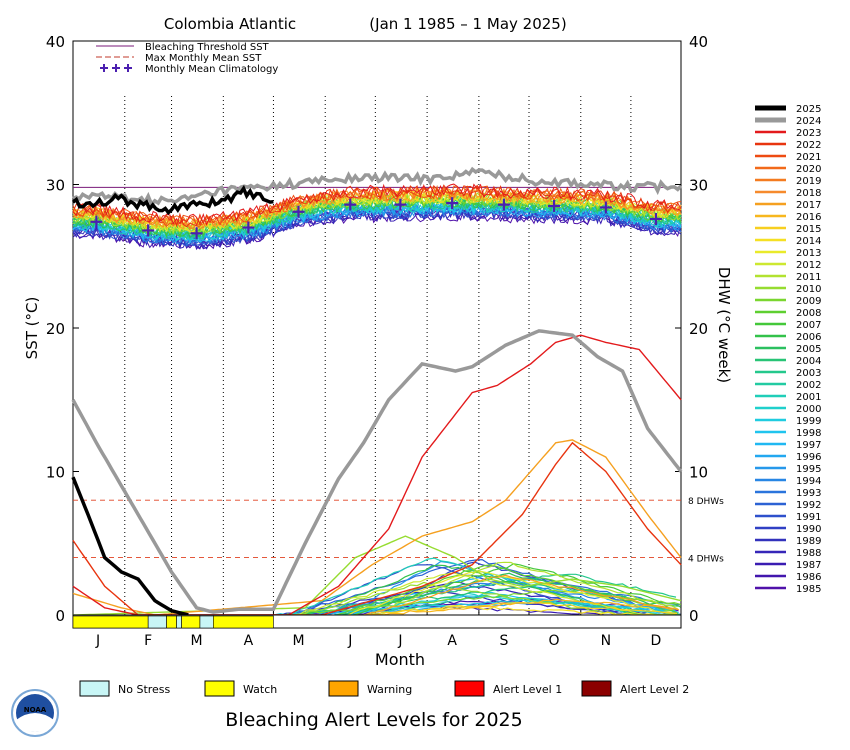  What do you see at coordinates (808, 229) in the screenshot?
I see `year-legend-label: 2015` at bounding box center [808, 229].